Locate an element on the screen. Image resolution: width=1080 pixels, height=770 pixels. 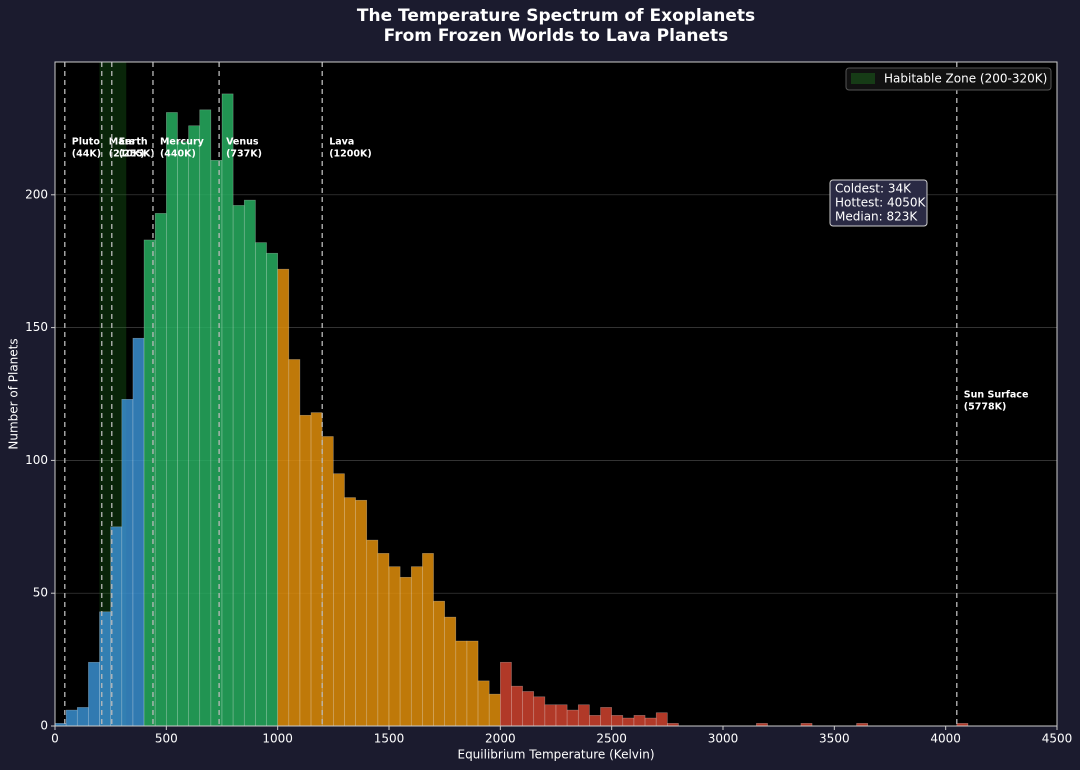
annotation-label: Sun Surface is located at coordinates (996, 395).